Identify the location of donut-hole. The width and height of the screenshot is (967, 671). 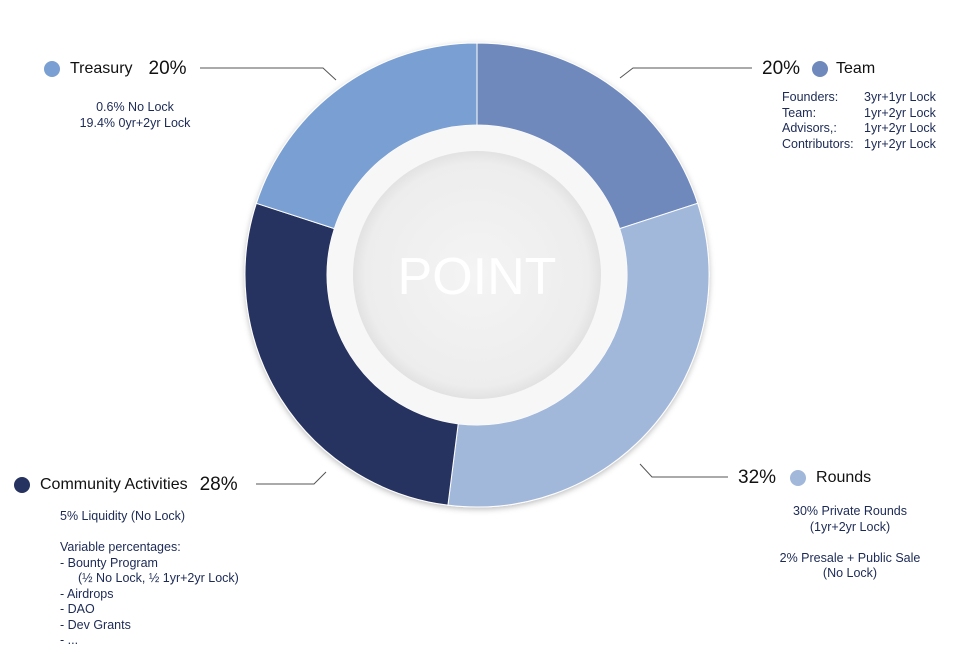
(477, 275).